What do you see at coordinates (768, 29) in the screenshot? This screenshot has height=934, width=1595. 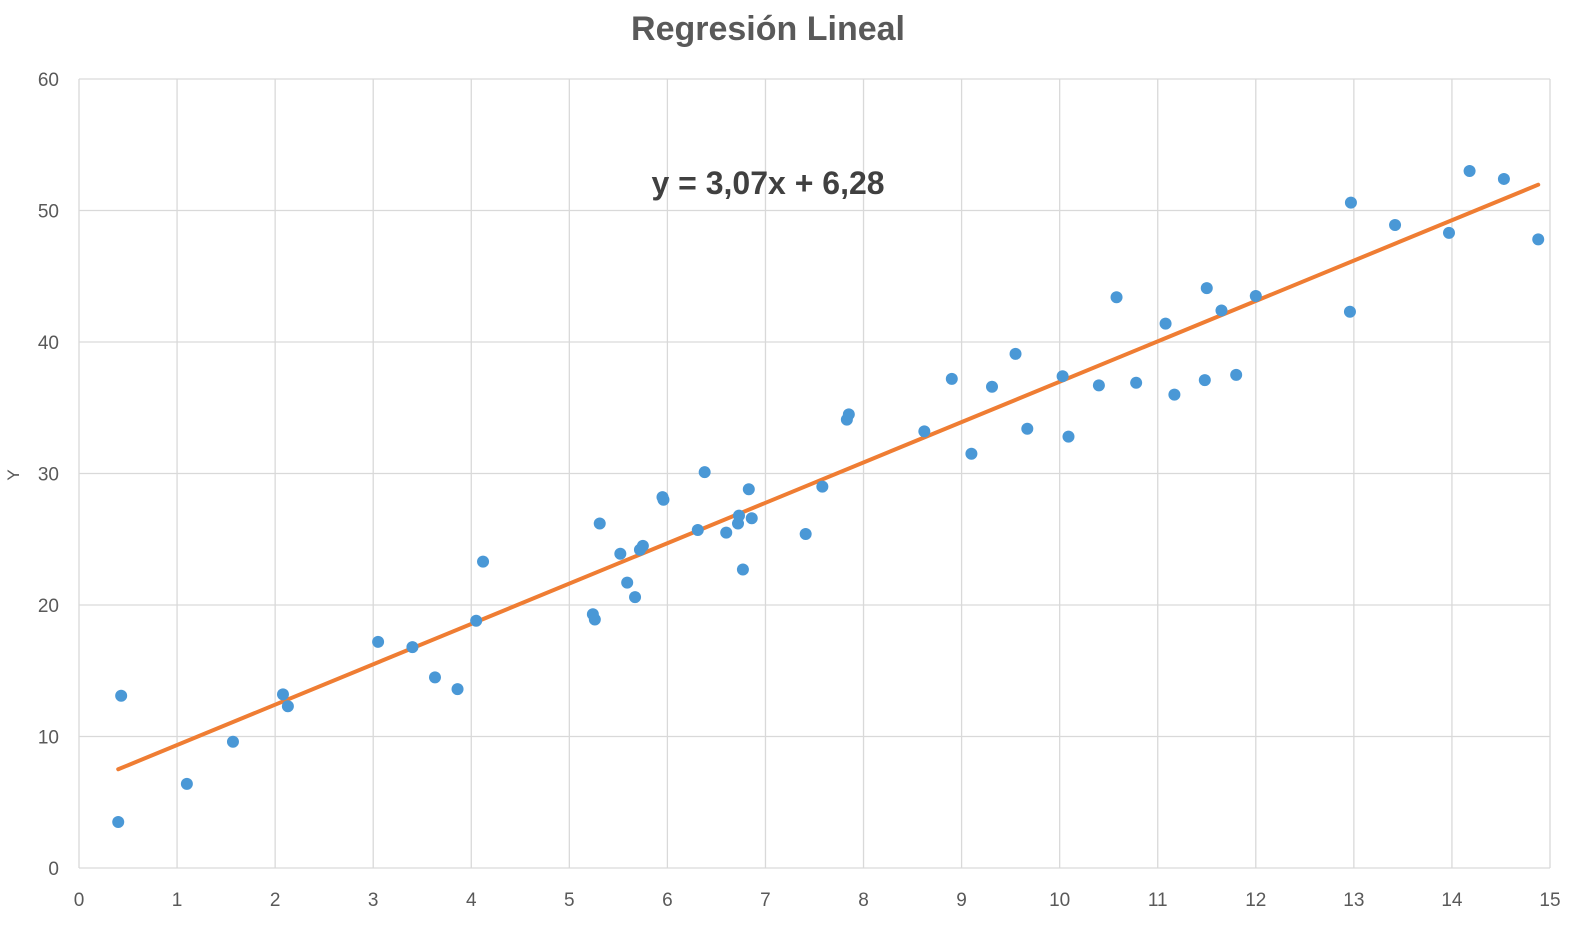 I see `chart-title: Regresión Lineal` at bounding box center [768, 29].